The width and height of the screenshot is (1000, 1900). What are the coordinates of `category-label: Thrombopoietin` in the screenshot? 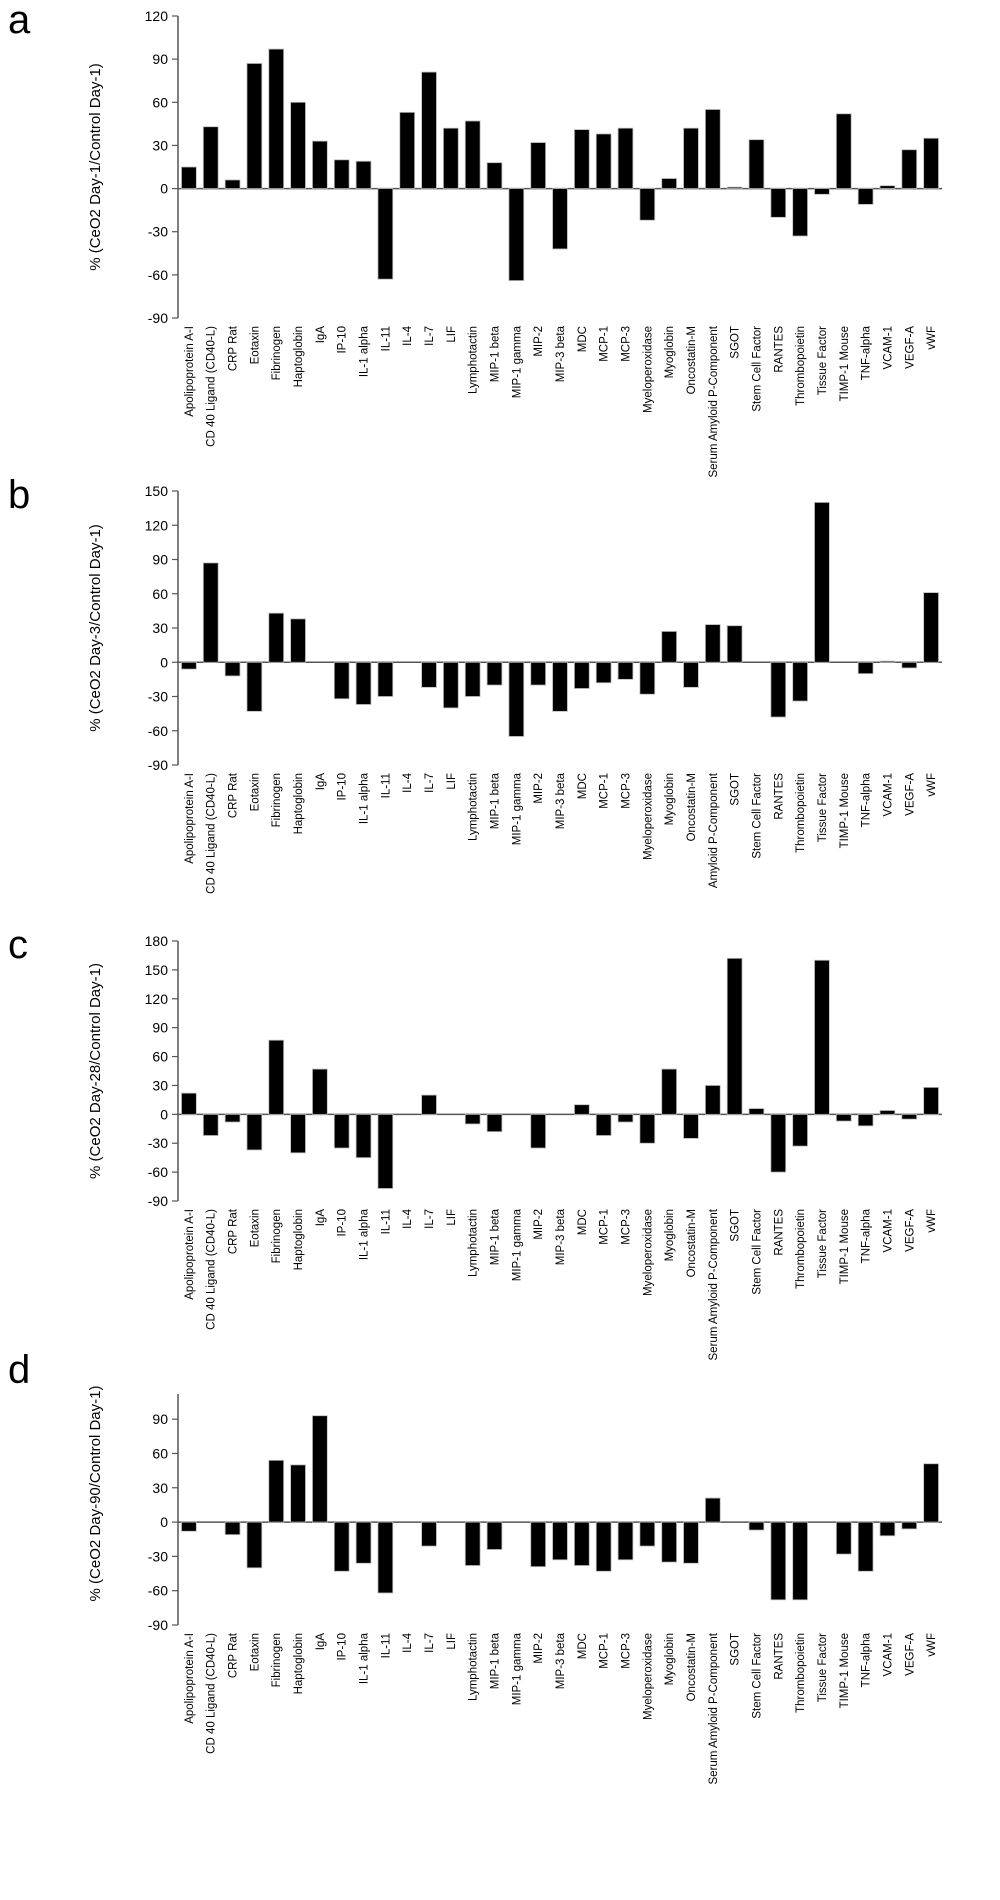 It's located at (801, 1249).